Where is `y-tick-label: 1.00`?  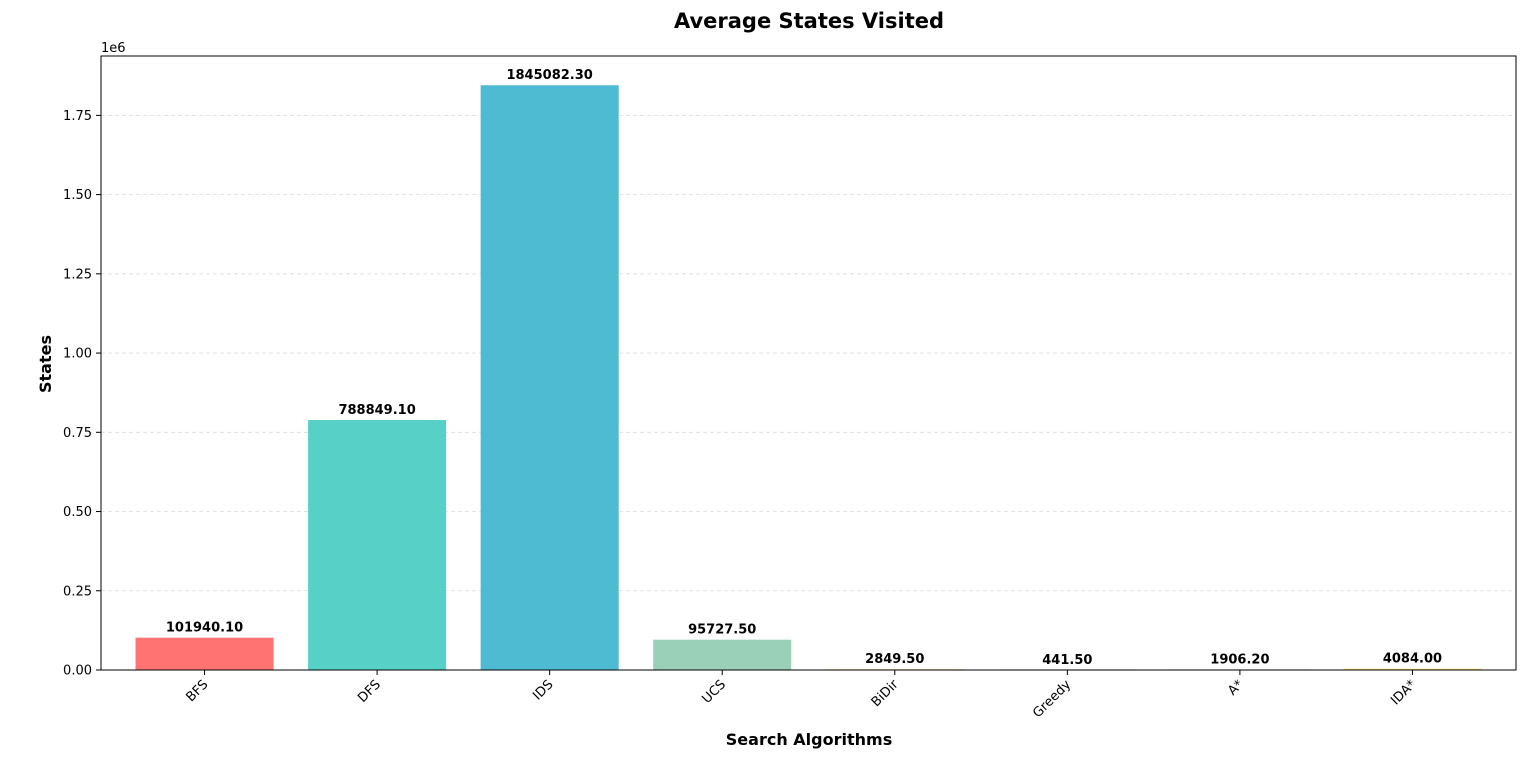
y-tick-label: 1.00 is located at coordinates (77, 354).